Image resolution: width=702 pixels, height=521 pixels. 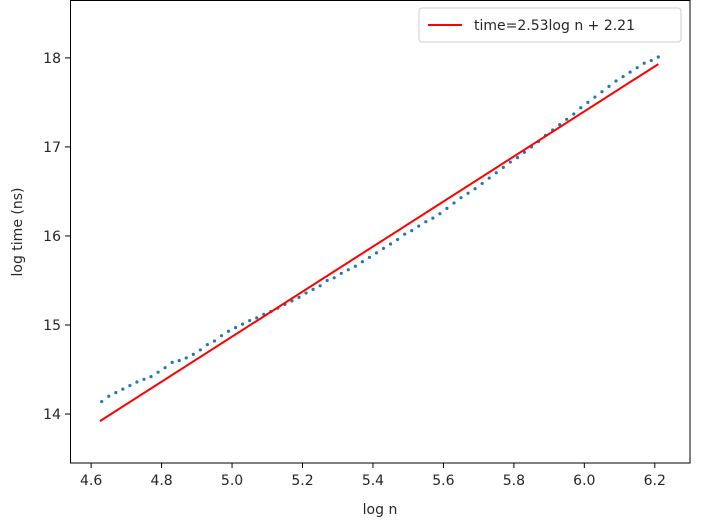 I want to click on legend-label: time=2.53log n + 2.21, so click(x=554, y=26).